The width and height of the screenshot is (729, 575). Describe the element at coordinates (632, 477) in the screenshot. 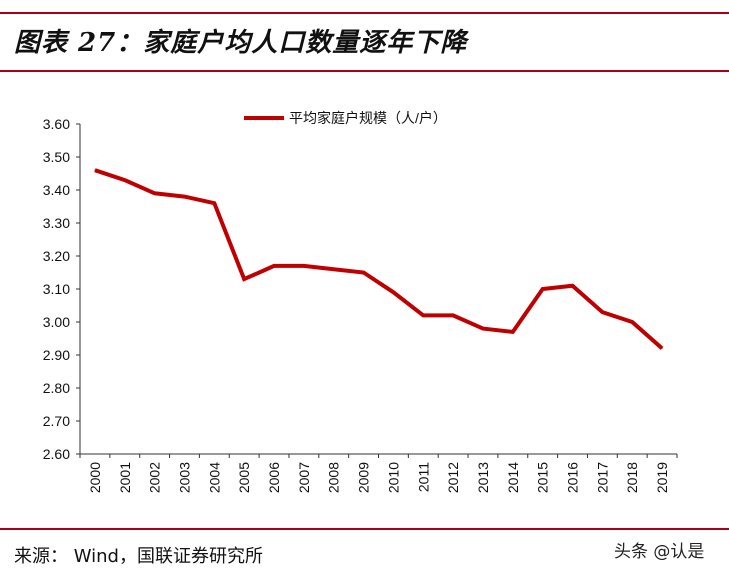

I see `x-tick-label: 2018` at that location.